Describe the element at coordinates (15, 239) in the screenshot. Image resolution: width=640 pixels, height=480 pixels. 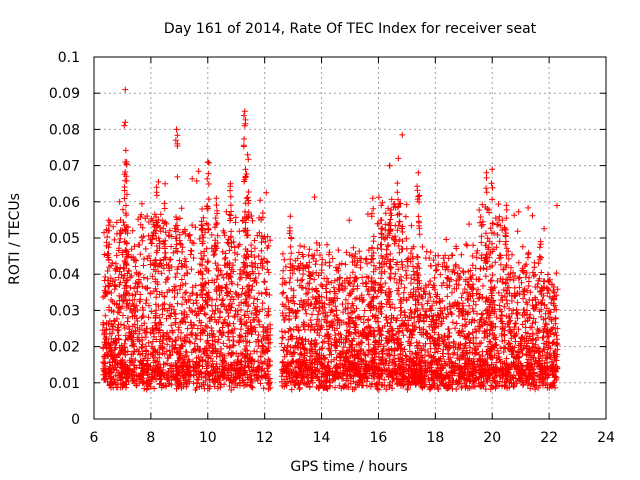
I see `y-axis-label: ROTI / TECUs` at that location.